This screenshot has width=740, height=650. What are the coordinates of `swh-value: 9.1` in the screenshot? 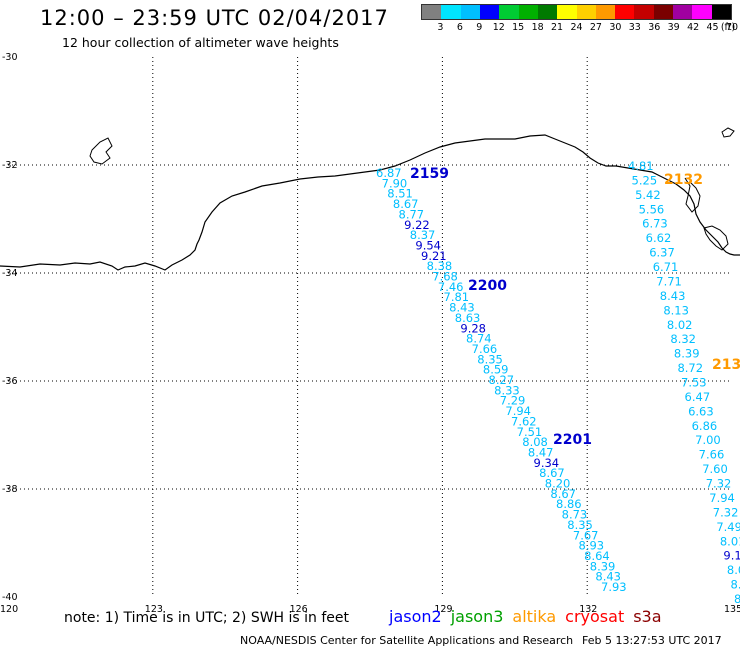 It's located at (731, 556).